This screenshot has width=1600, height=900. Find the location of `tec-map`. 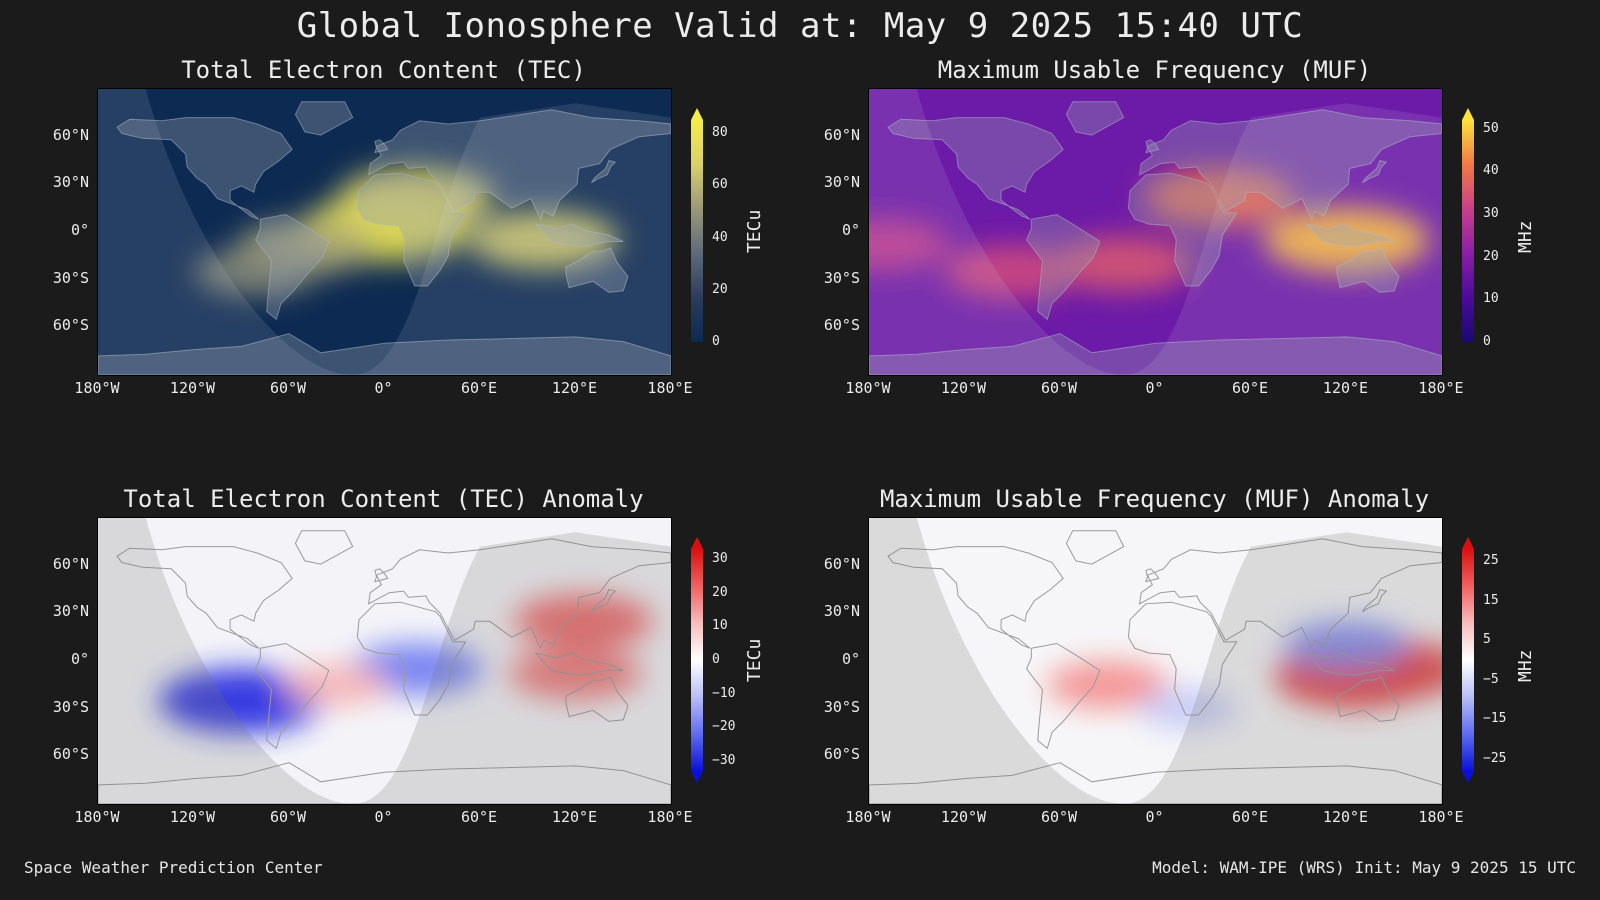

tec-map is located at coordinates (384, 232).